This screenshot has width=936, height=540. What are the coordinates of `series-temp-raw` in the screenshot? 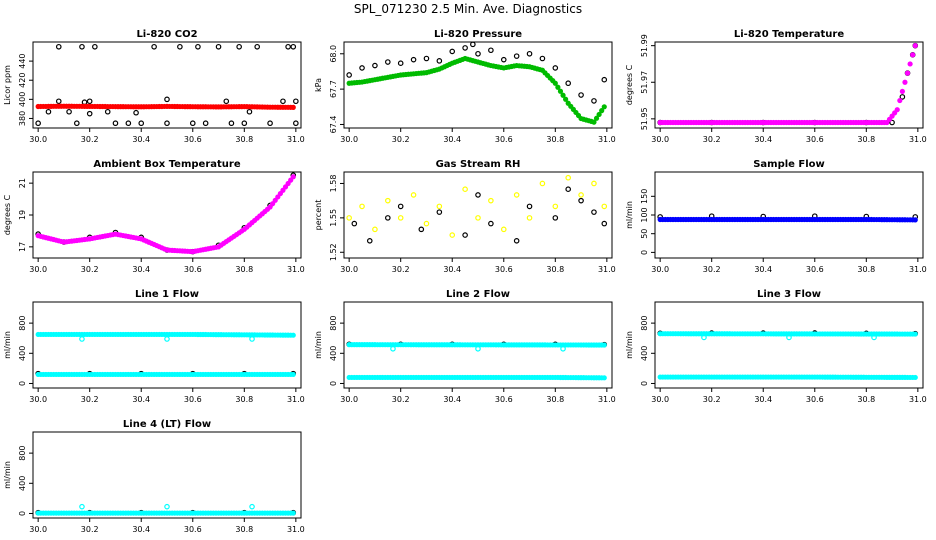 It's located at (788, 84).